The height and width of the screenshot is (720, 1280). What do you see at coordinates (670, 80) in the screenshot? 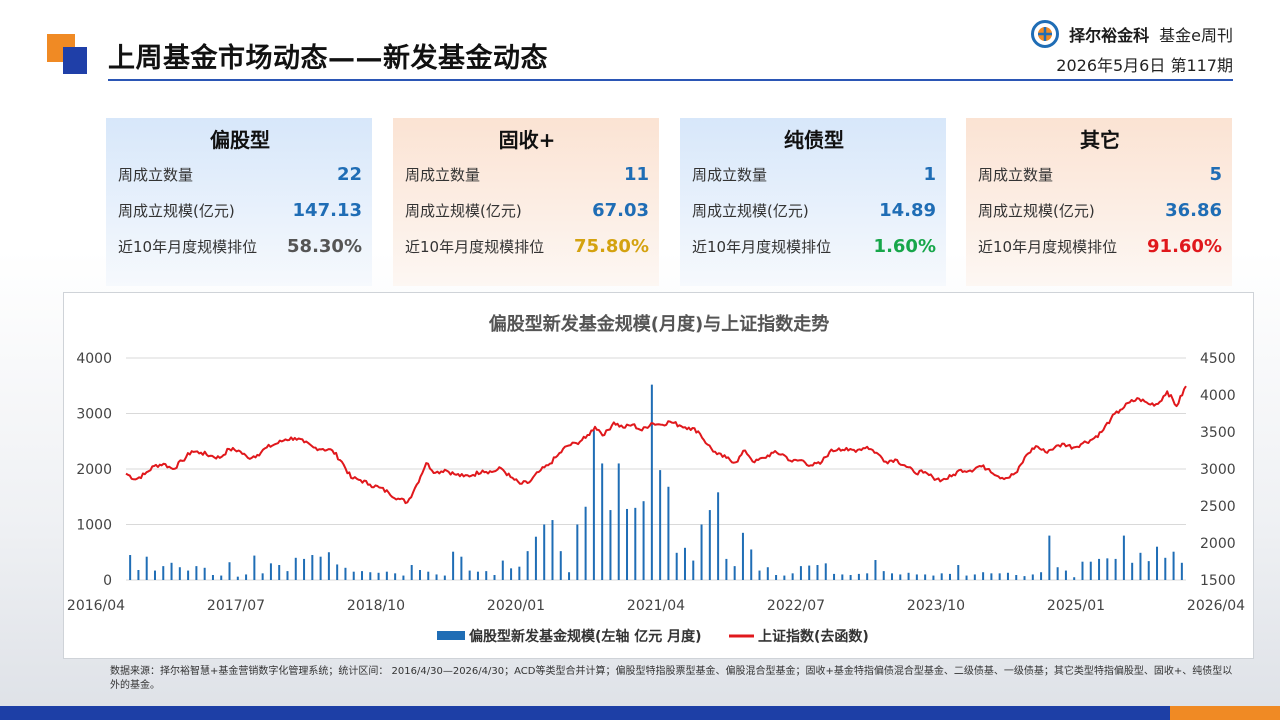
I see `title-divider` at bounding box center [670, 80].